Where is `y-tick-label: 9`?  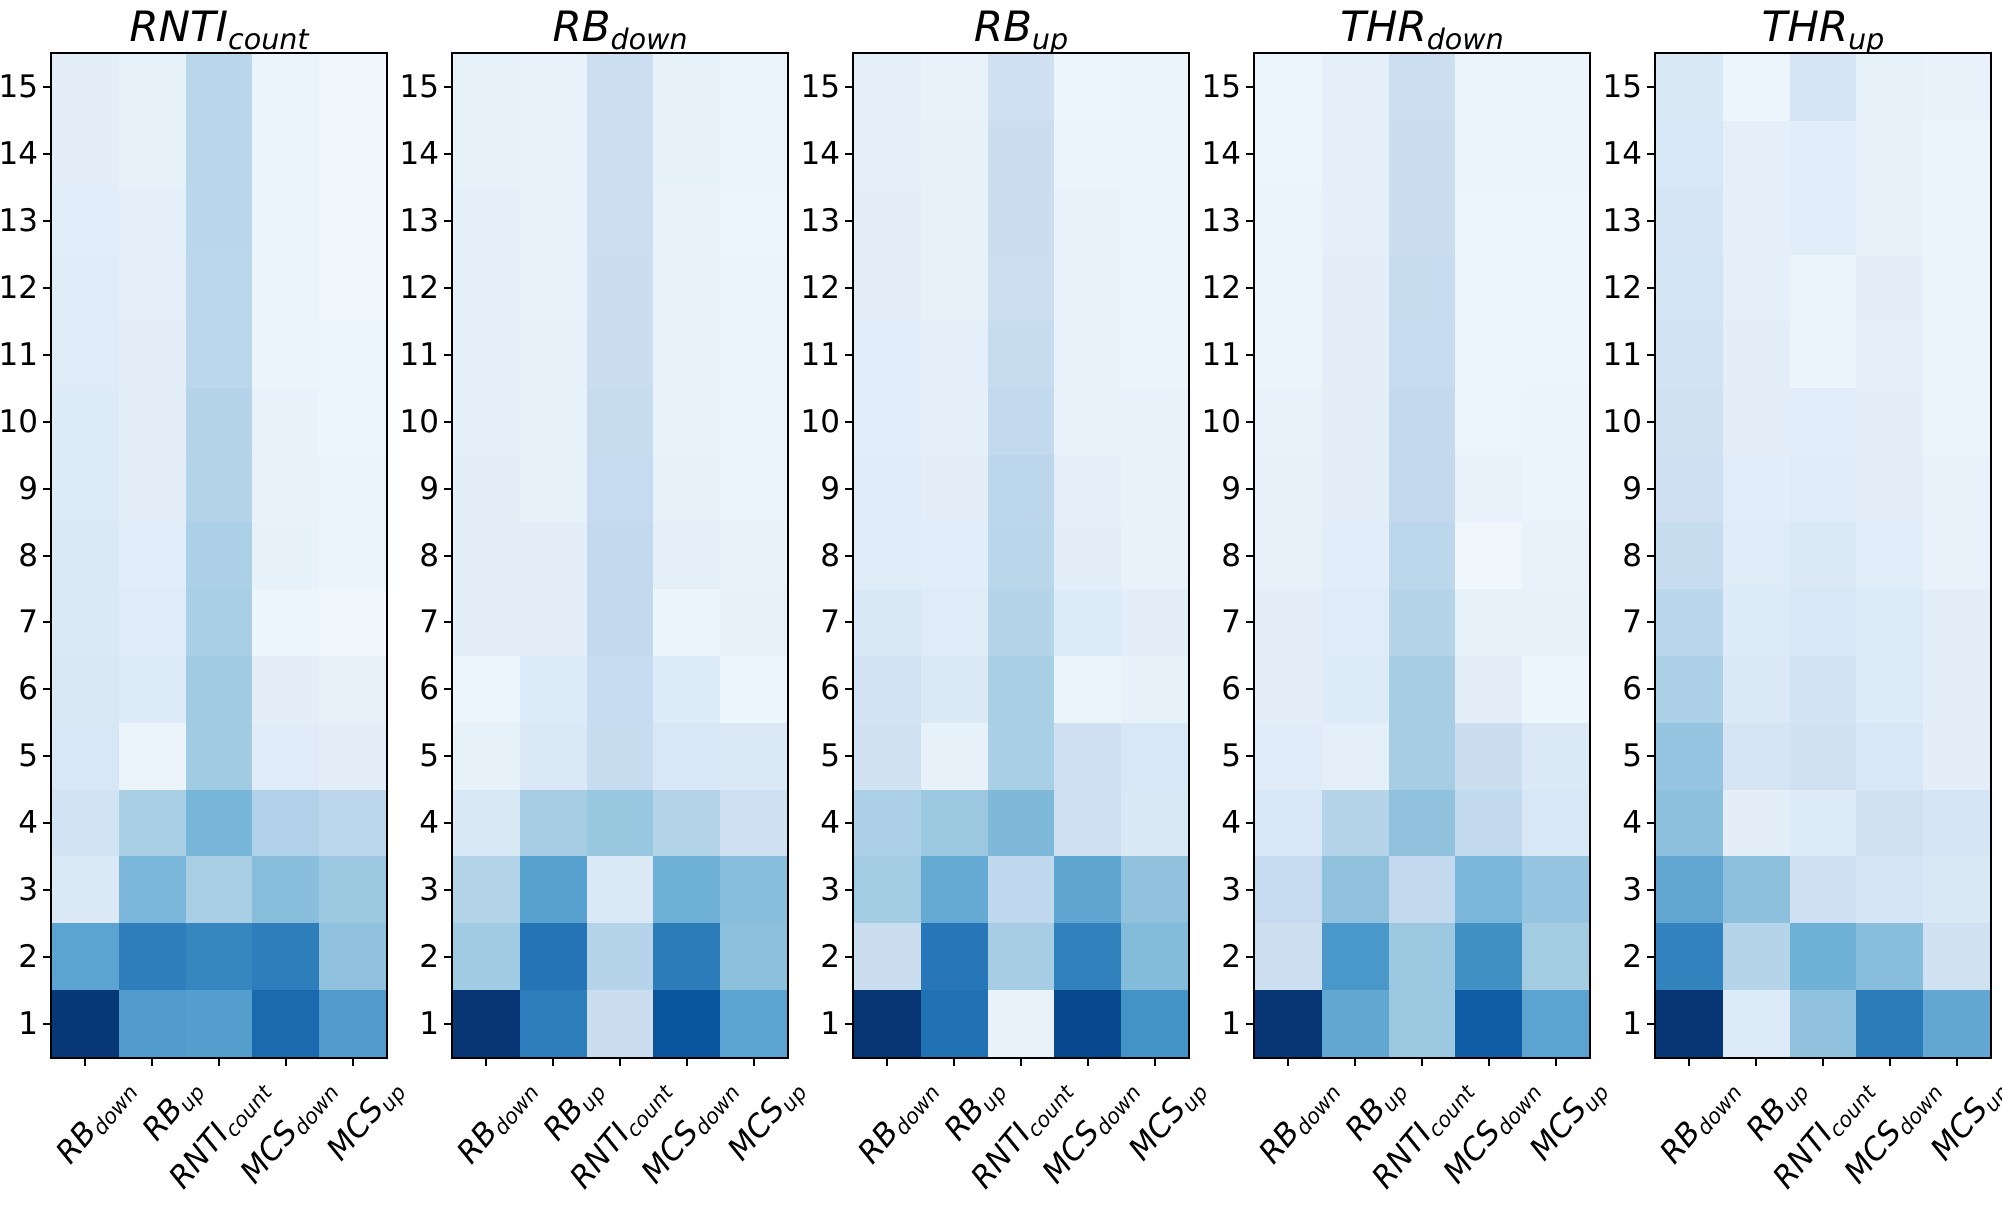
y-tick-label: 9 is located at coordinates (429, 488).